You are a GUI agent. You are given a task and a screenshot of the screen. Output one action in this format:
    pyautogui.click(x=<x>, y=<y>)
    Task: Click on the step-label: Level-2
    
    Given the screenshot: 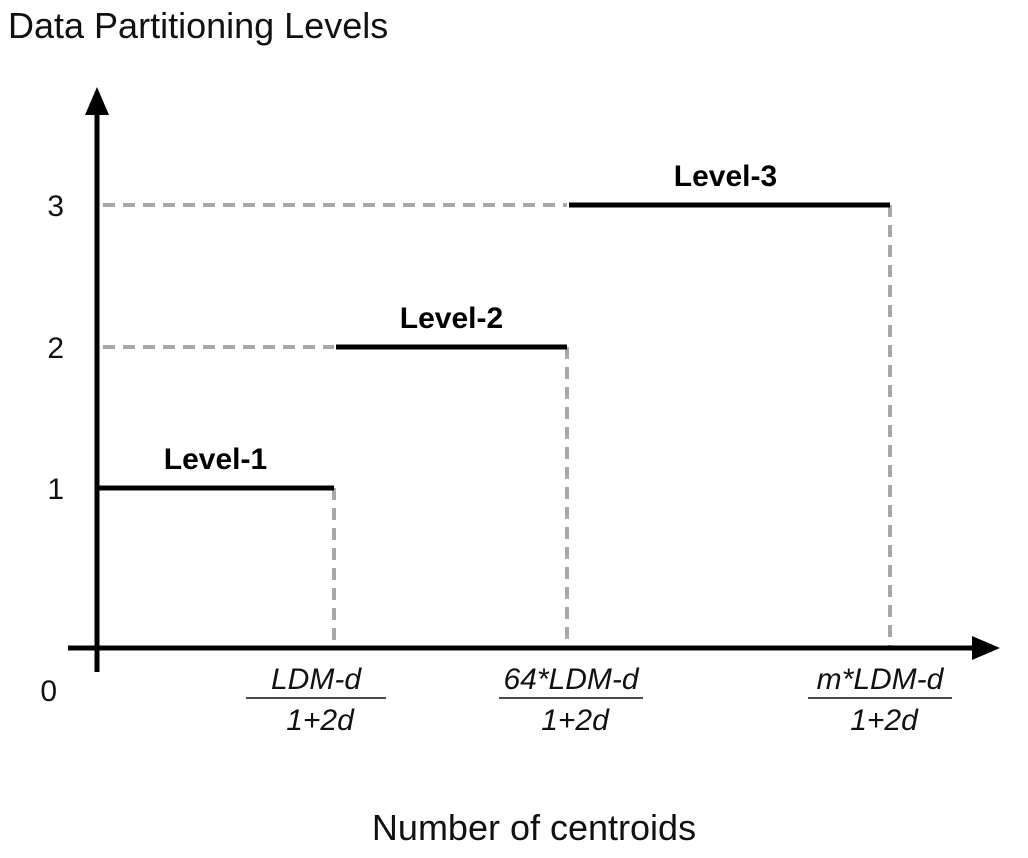 What is the action you would take?
    pyautogui.click(x=451, y=318)
    